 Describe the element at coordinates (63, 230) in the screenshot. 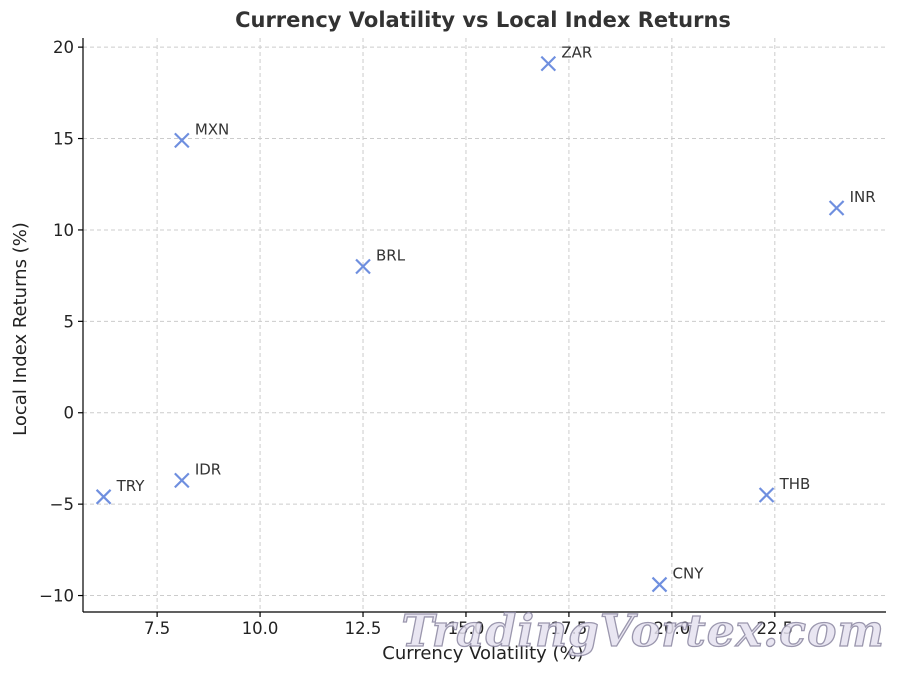

I see `y-tick-label: 10` at that location.